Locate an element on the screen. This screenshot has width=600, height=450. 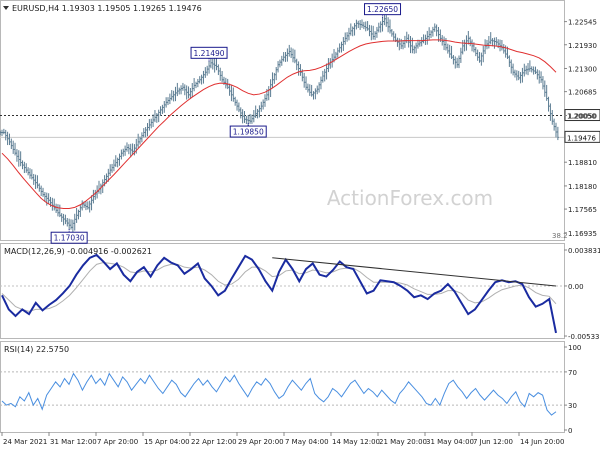
price-y-tick-label: 1.21300 is located at coordinates (582, 69).